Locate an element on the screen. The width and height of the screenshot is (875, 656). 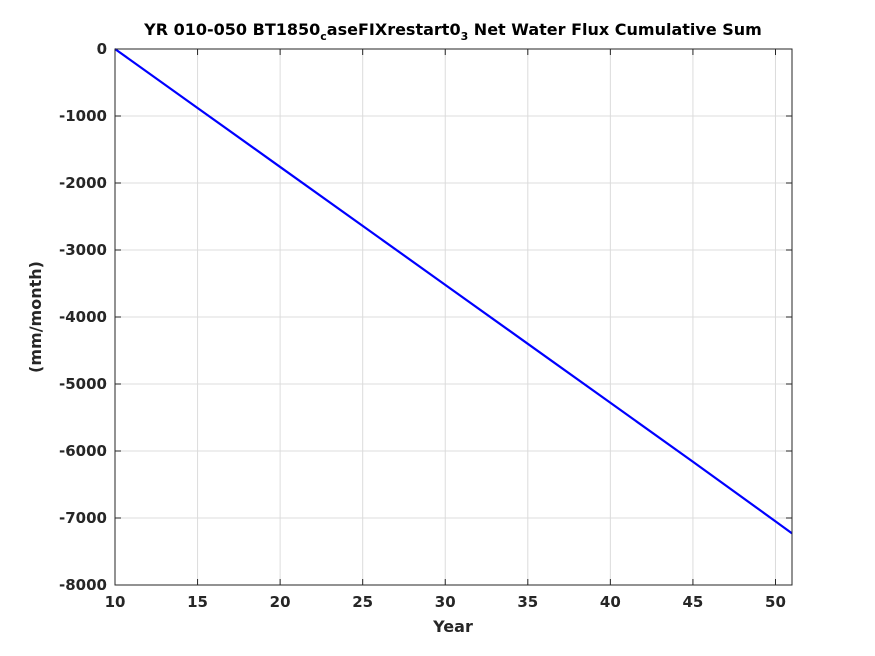
y-tick-label: -6000 is located at coordinates (83, 451).